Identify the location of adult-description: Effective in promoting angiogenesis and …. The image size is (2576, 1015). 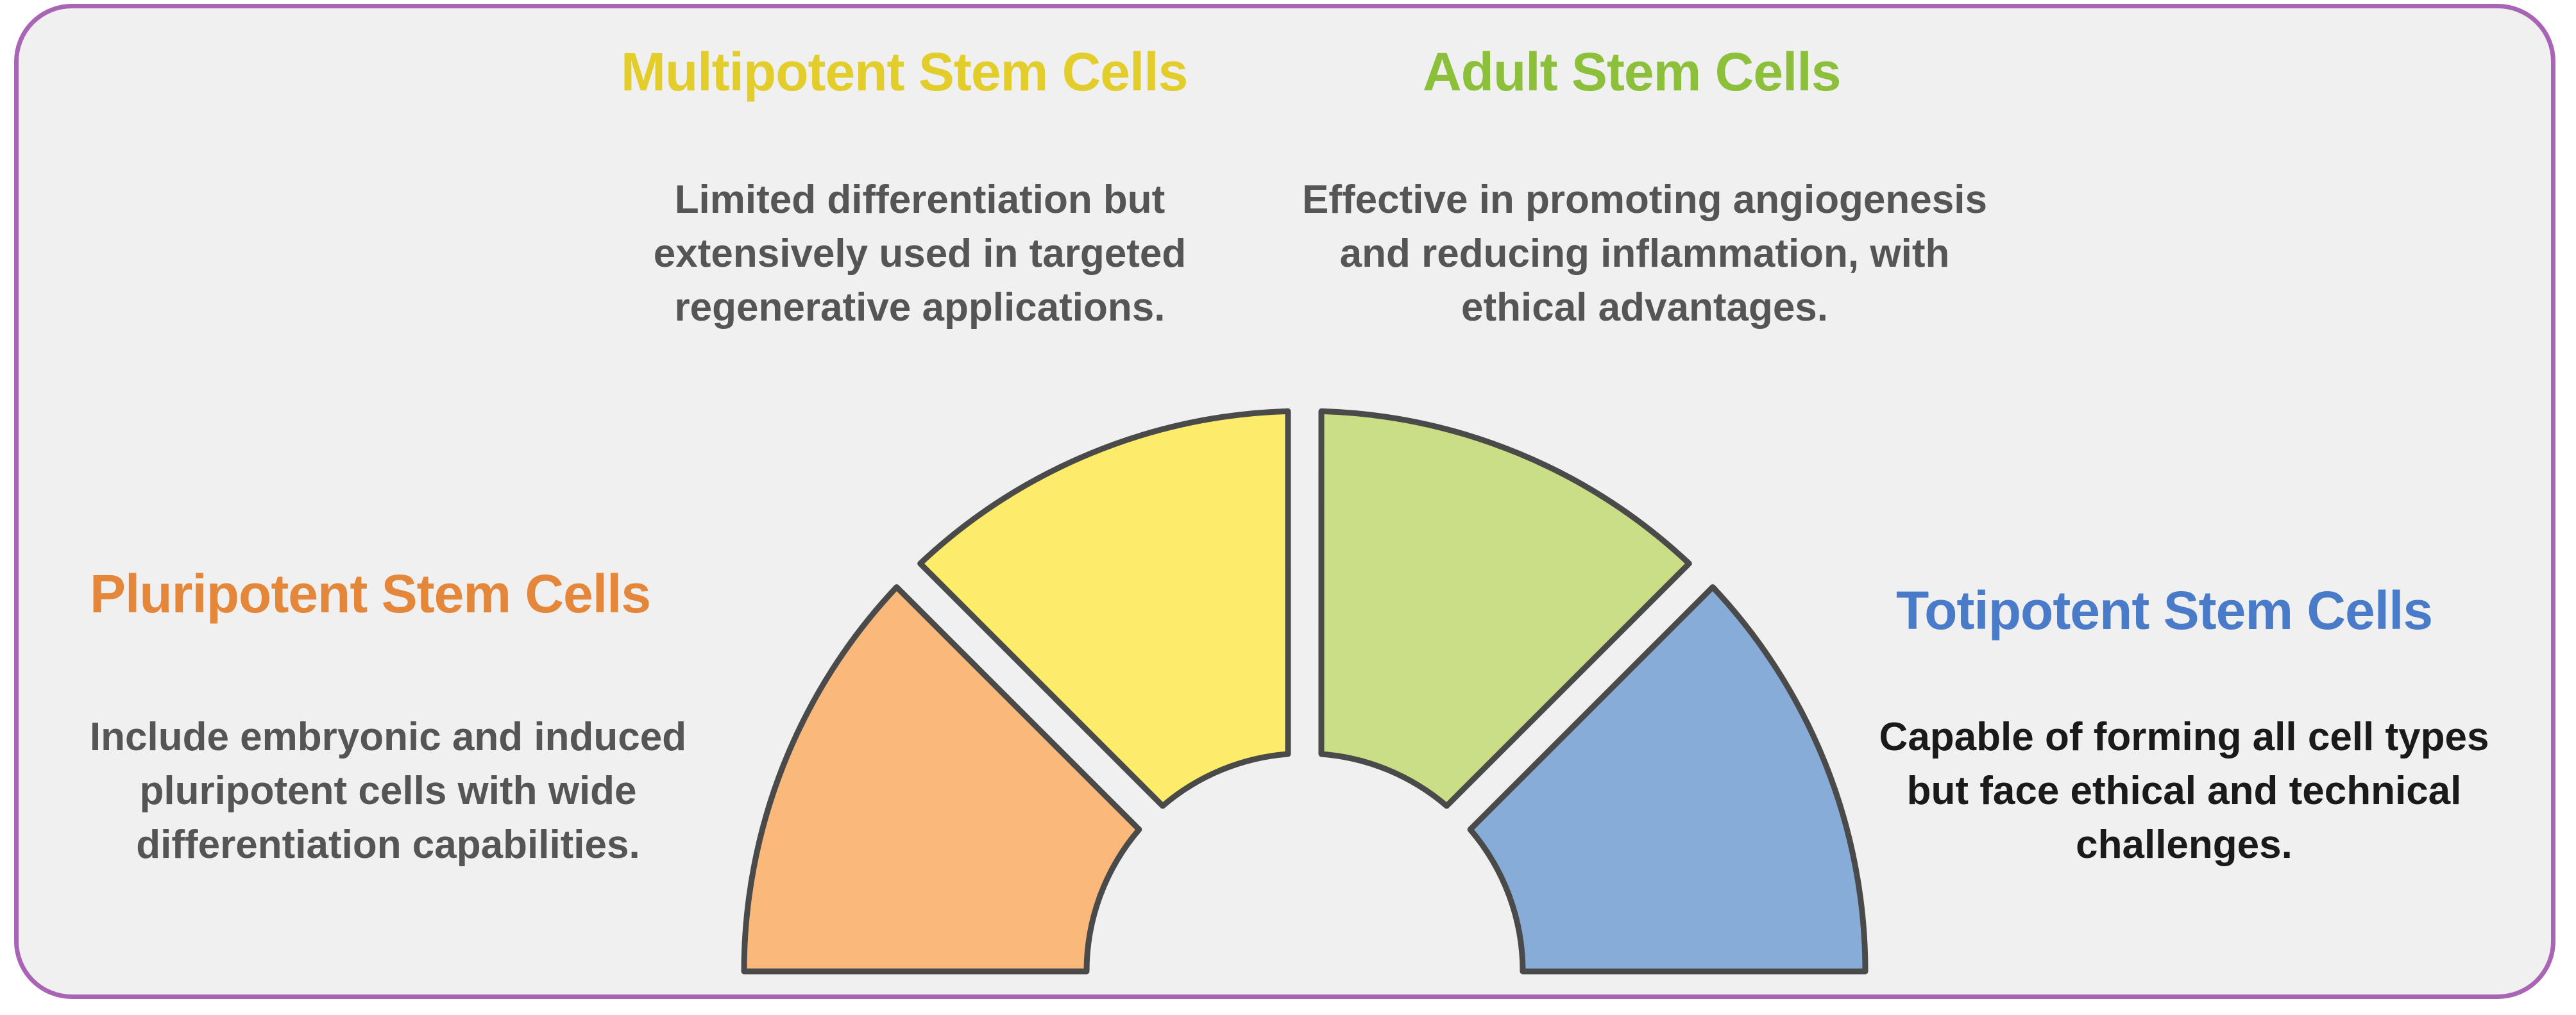
(1645, 254).